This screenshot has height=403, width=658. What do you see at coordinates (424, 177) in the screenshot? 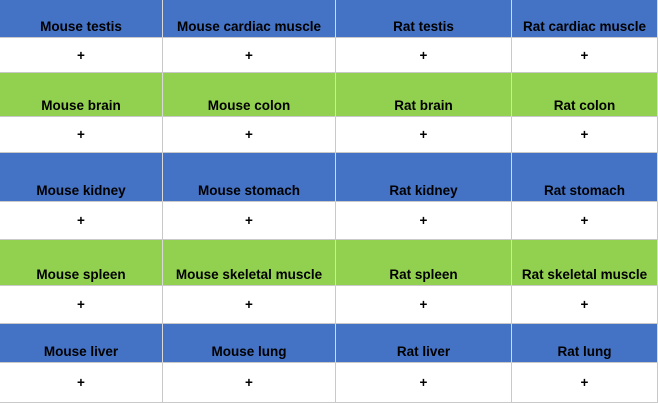
I see `tissue-label: Rat kidney` at bounding box center [424, 177].